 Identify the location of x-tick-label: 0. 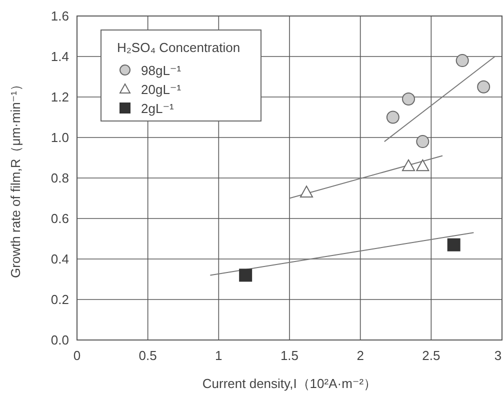
(77, 355).